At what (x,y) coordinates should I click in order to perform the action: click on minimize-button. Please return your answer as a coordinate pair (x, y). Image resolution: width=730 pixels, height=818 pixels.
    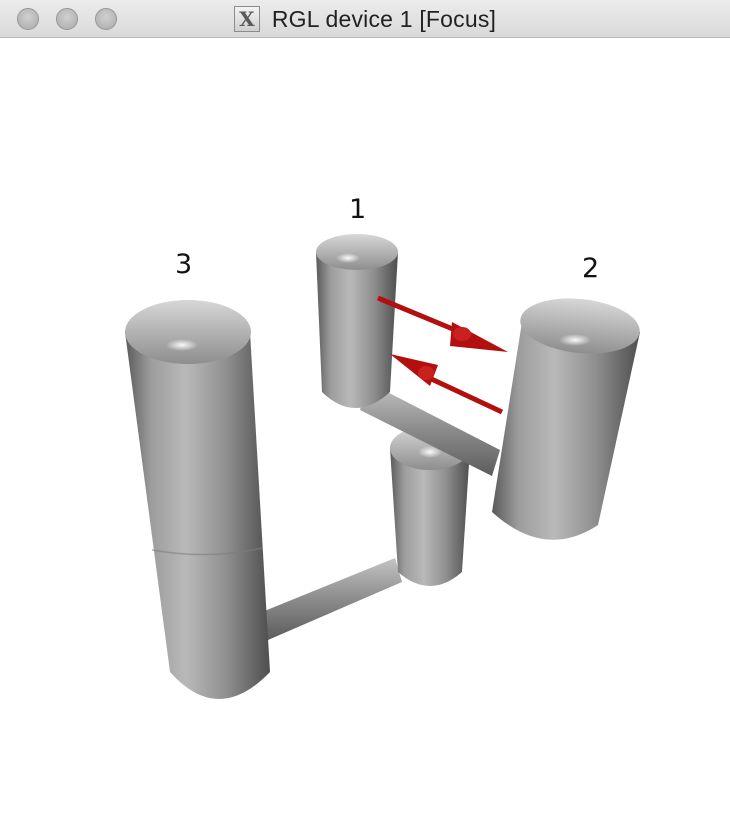
    Looking at the image, I should click on (67, 19).